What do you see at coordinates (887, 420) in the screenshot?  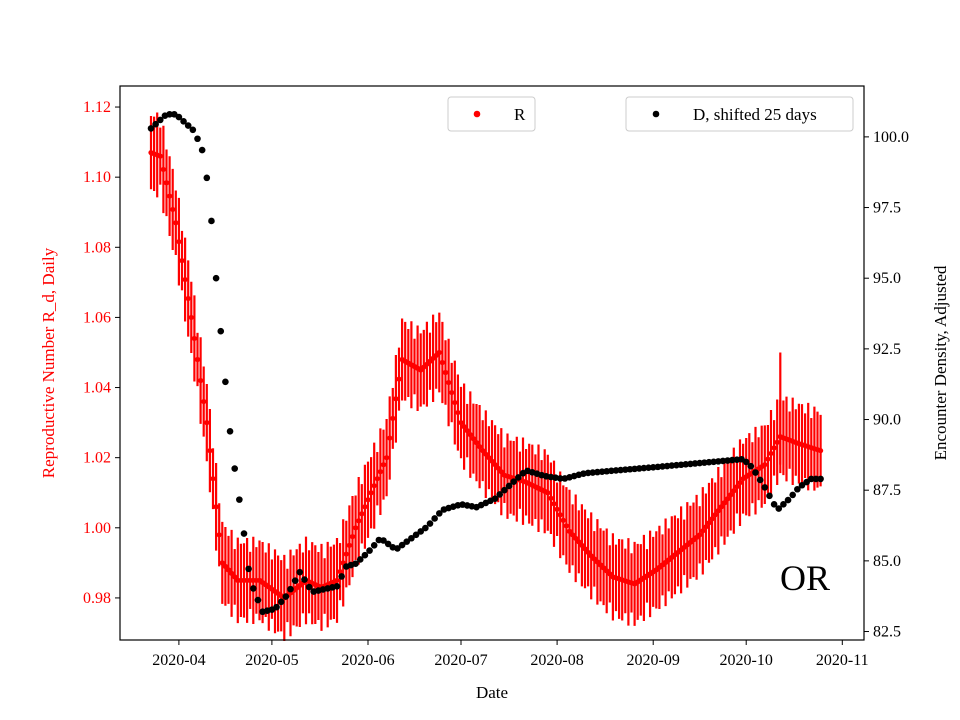 I see `right-y-tick-label: 90.0` at bounding box center [887, 420].